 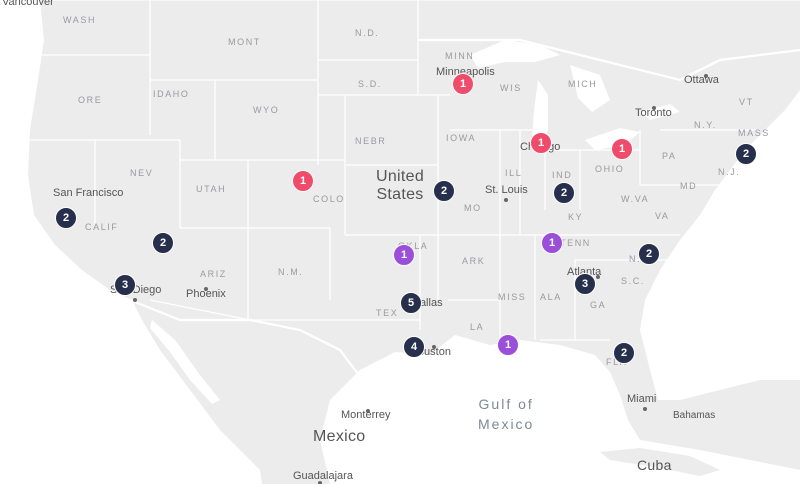 What do you see at coordinates (649, 254) in the screenshot?
I see `marker-north-carolina: 2` at bounding box center [649, 254].